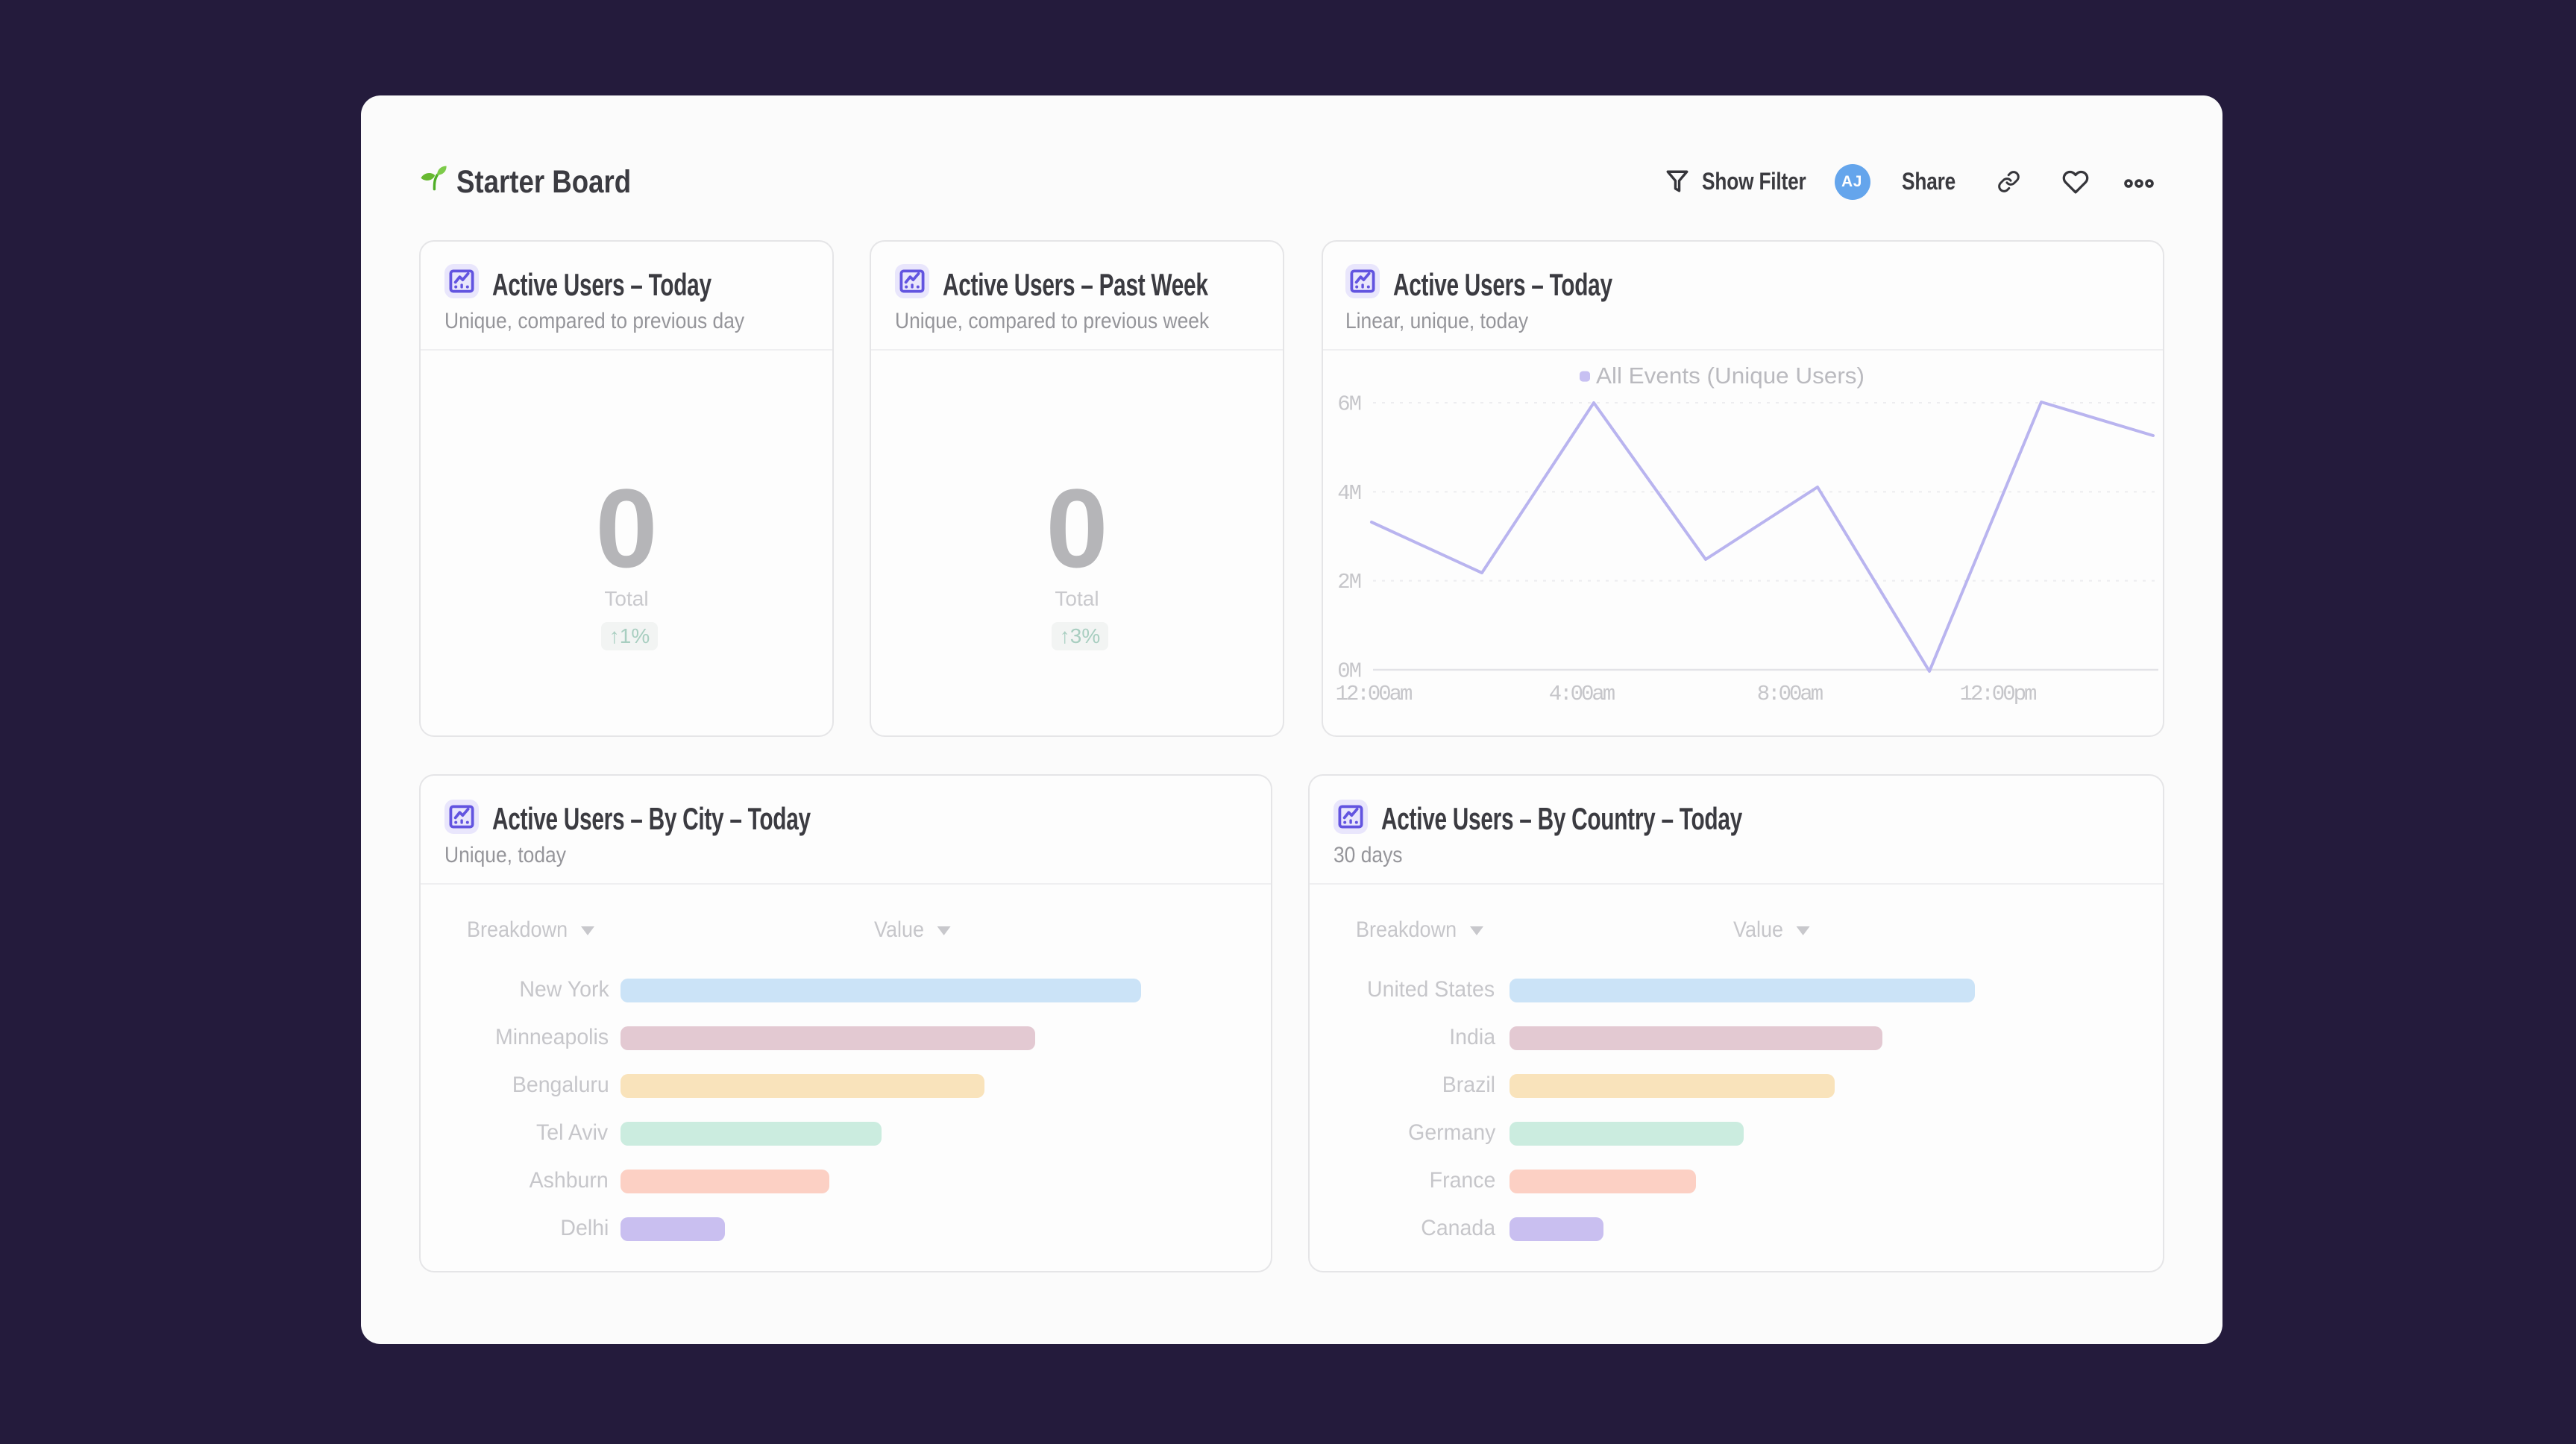 The image size is (2576, 1444). I want to click on svg-text: 2M, so click(1348, 581).